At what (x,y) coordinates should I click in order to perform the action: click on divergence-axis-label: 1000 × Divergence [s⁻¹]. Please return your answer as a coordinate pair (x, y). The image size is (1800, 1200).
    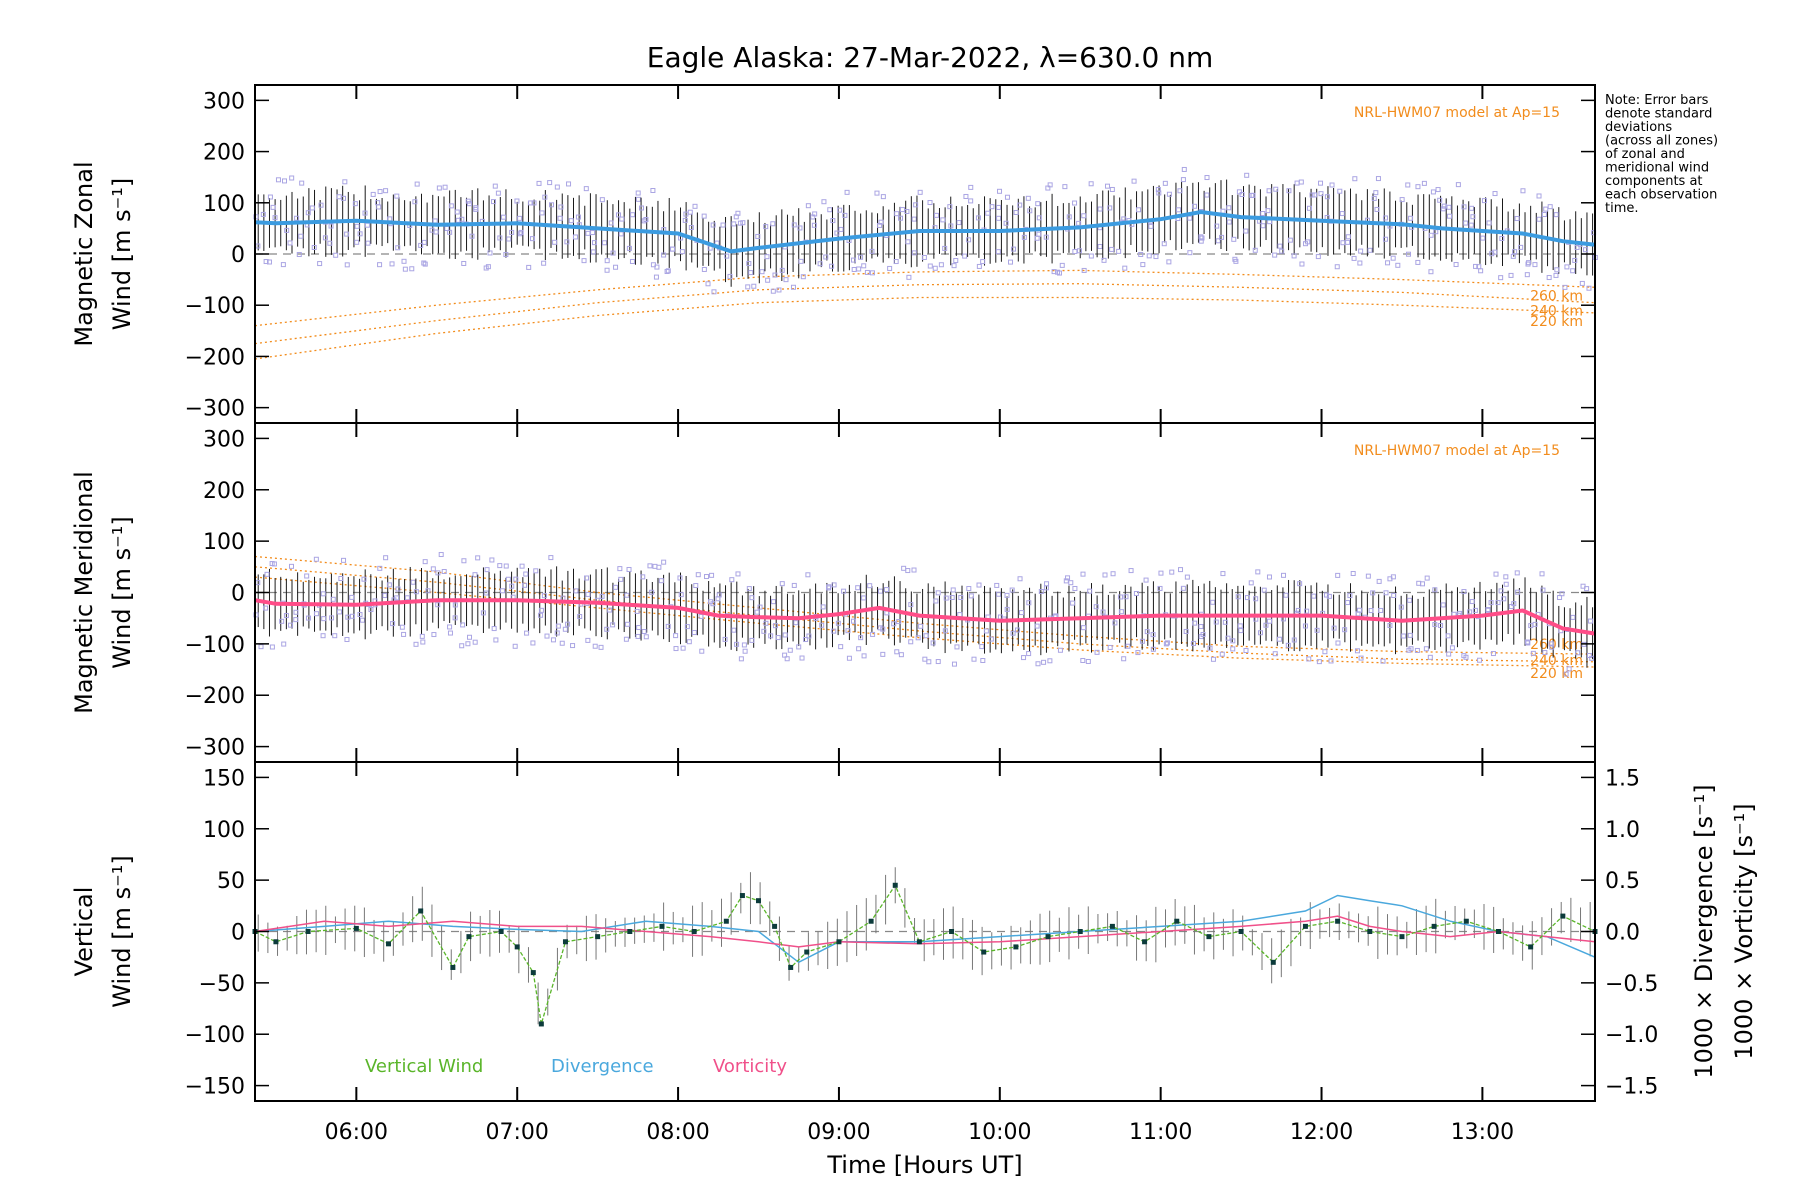
    Looking at the image, I should click on (1704, 931).